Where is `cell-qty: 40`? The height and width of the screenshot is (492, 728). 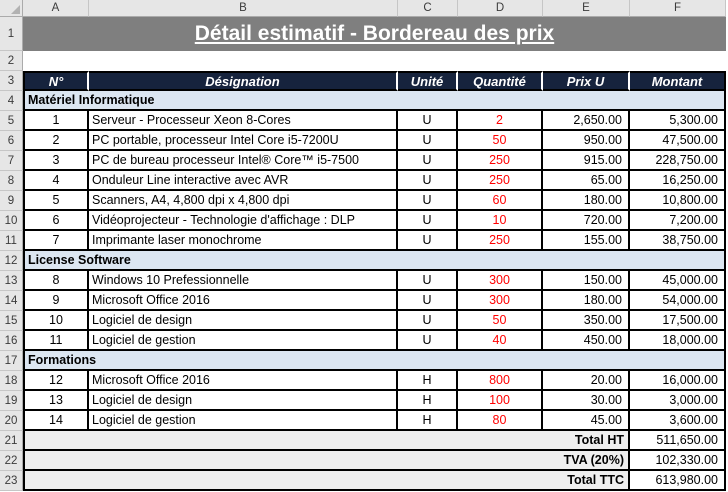
cell-qty: 40 is located at coordinates (500, 341).